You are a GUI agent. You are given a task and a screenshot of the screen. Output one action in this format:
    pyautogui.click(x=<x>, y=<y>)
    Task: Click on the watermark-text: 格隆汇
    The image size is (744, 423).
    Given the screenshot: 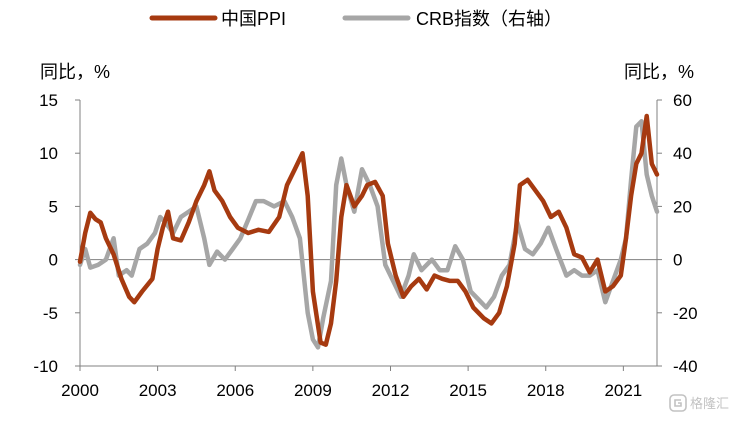 What is the action you would take?
    pyautogui.click(x=709, y=403)
    